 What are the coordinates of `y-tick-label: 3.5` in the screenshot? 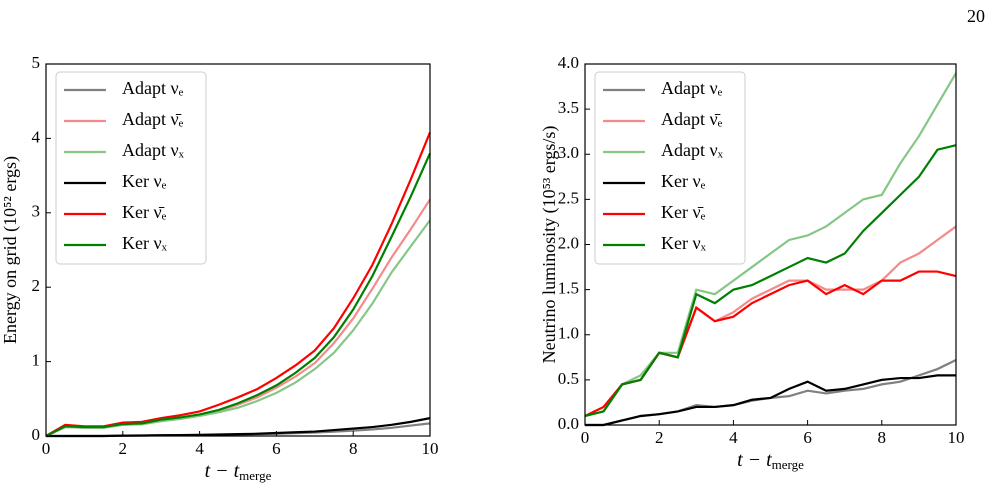 It's located at (568, 107).